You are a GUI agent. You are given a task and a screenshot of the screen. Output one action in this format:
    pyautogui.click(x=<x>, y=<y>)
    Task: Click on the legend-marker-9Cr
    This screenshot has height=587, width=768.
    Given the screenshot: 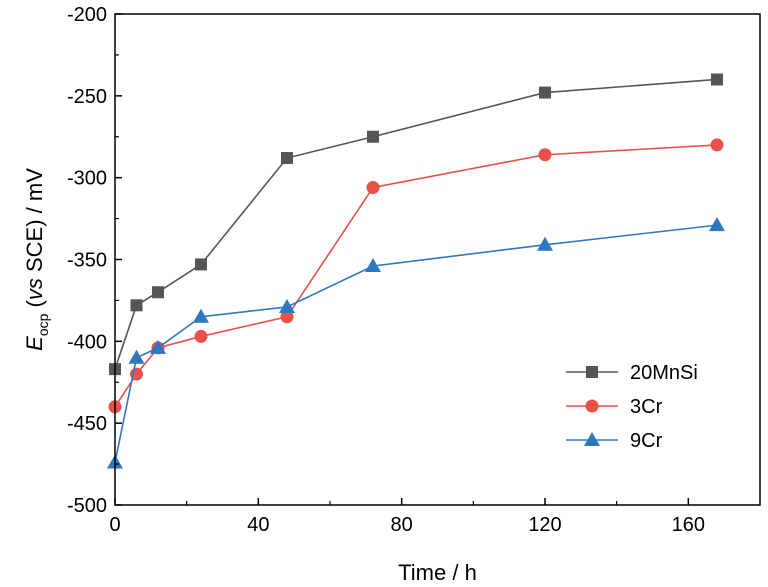 What is the action you would take?
    pyautogui.click(x=592, y=439)
    